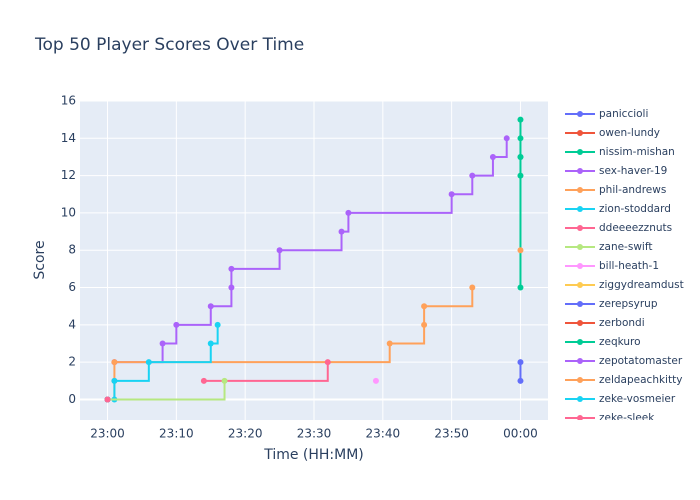 This screenshot has width=700, height=500. What do you see at coordinates (635, 209) in the screenshot?
I see `legend-label: zion-stoddard` at bounding box center [635, 209].